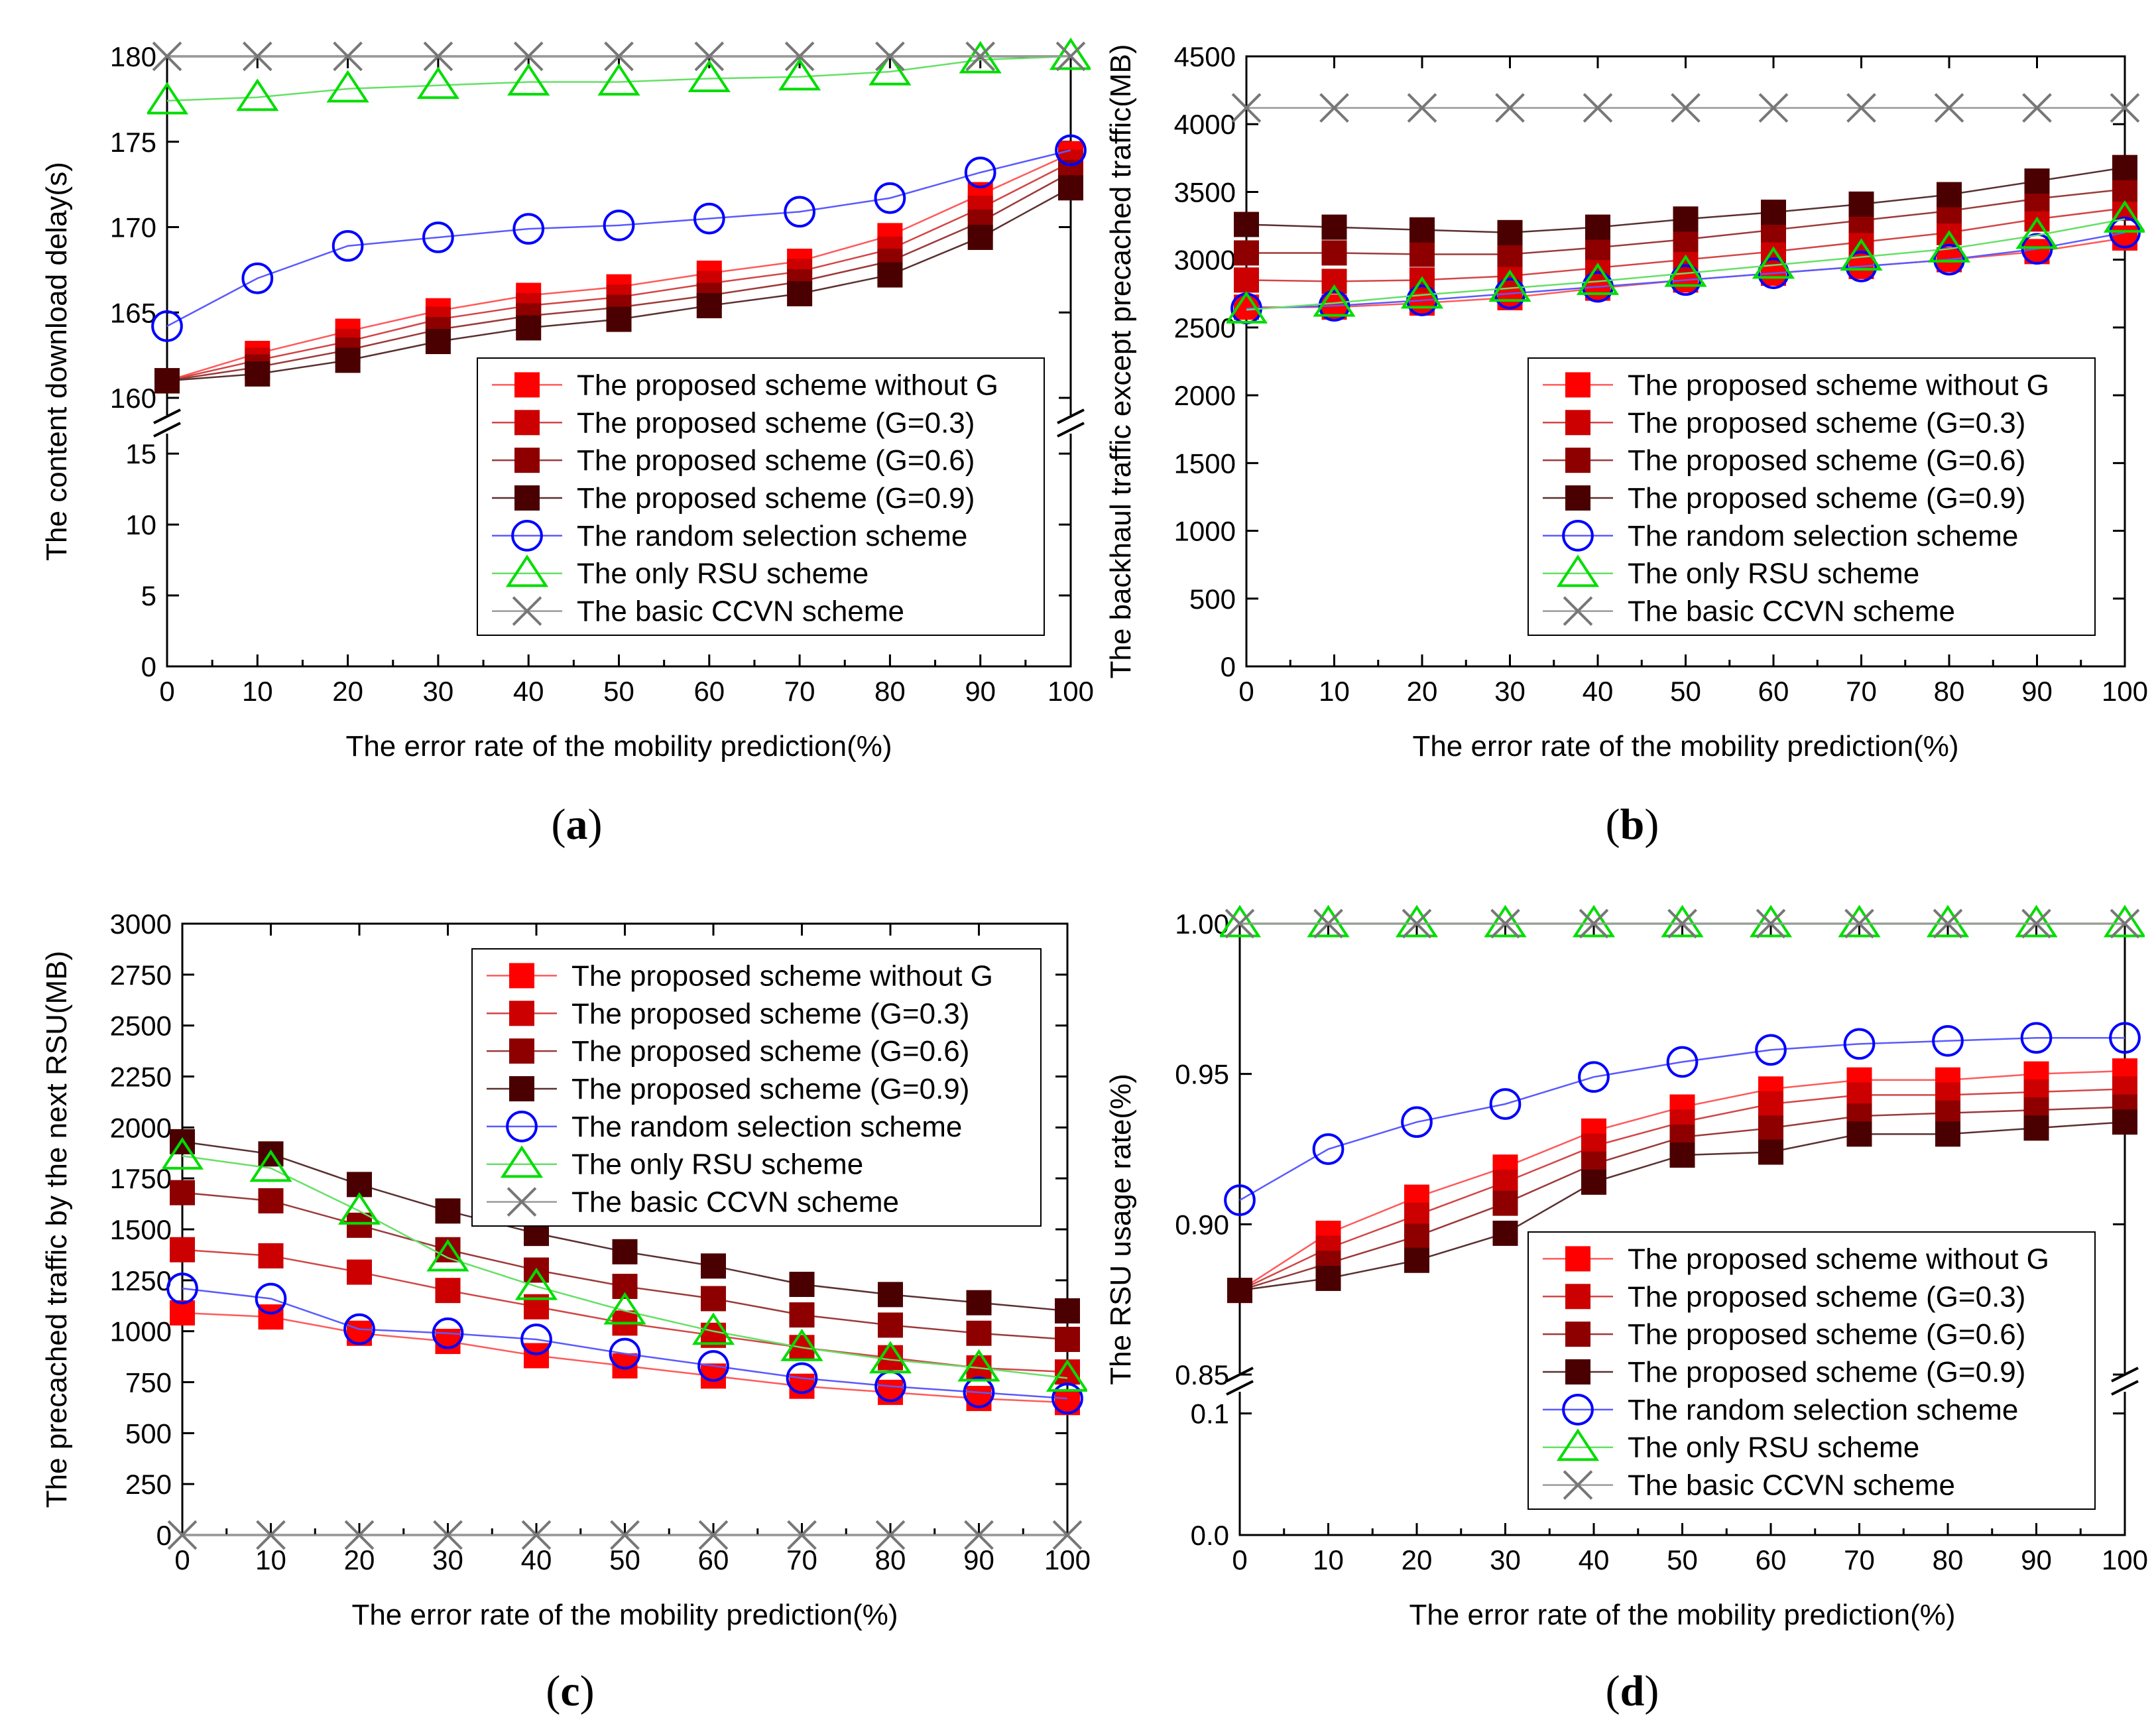 This screenshot has width=2156, height=1722. What do you see at coordinates (257, 691) in the screenshot?
I see `x-tick-label: 10` at bounding box center [257, 691].